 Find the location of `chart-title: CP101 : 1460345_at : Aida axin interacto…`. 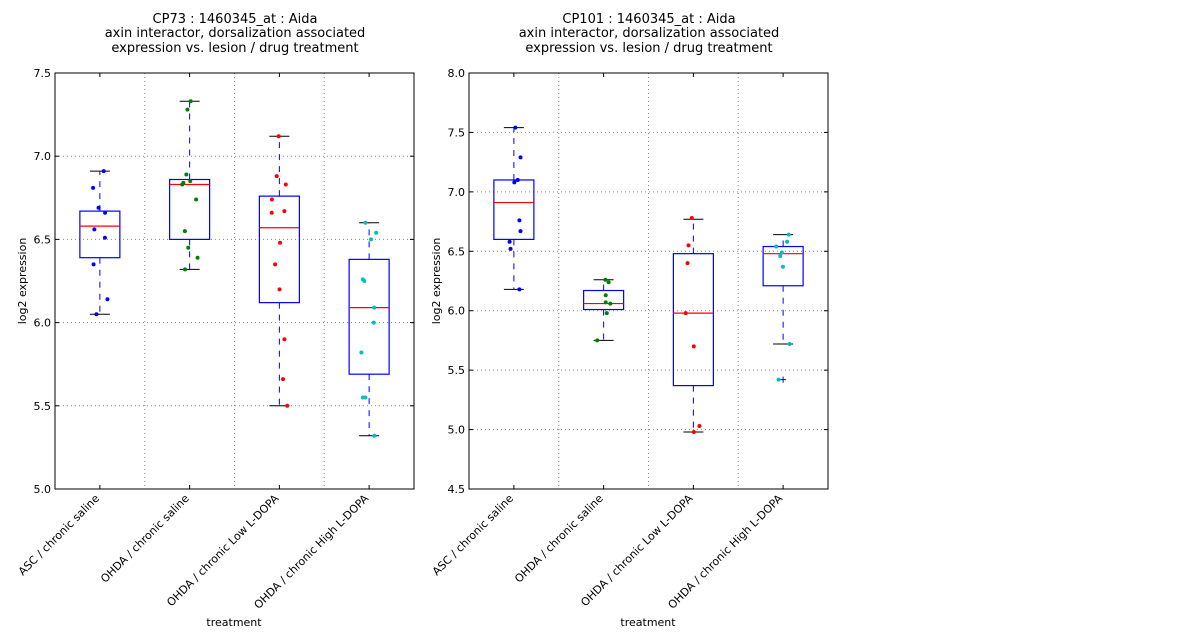

chart-title: CP101 : 1460345_at : Aida axin interacto… is located at coordinates (649, 34).